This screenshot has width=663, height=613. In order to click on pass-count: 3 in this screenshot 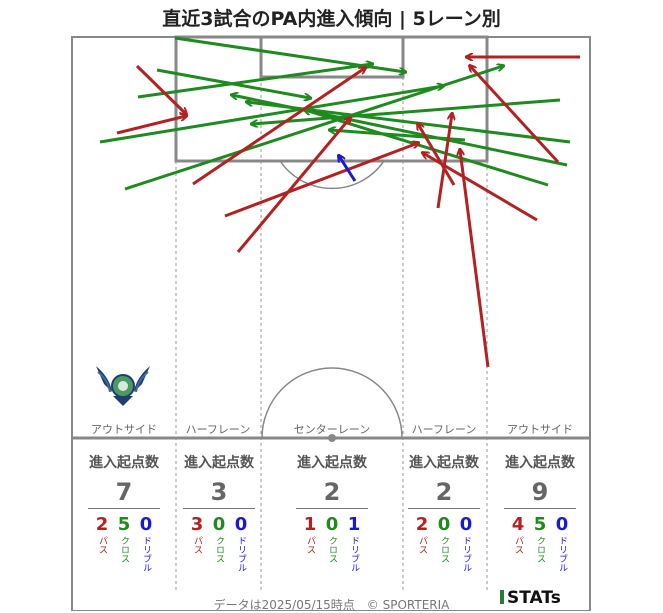, I will do `click(197, 524)`.